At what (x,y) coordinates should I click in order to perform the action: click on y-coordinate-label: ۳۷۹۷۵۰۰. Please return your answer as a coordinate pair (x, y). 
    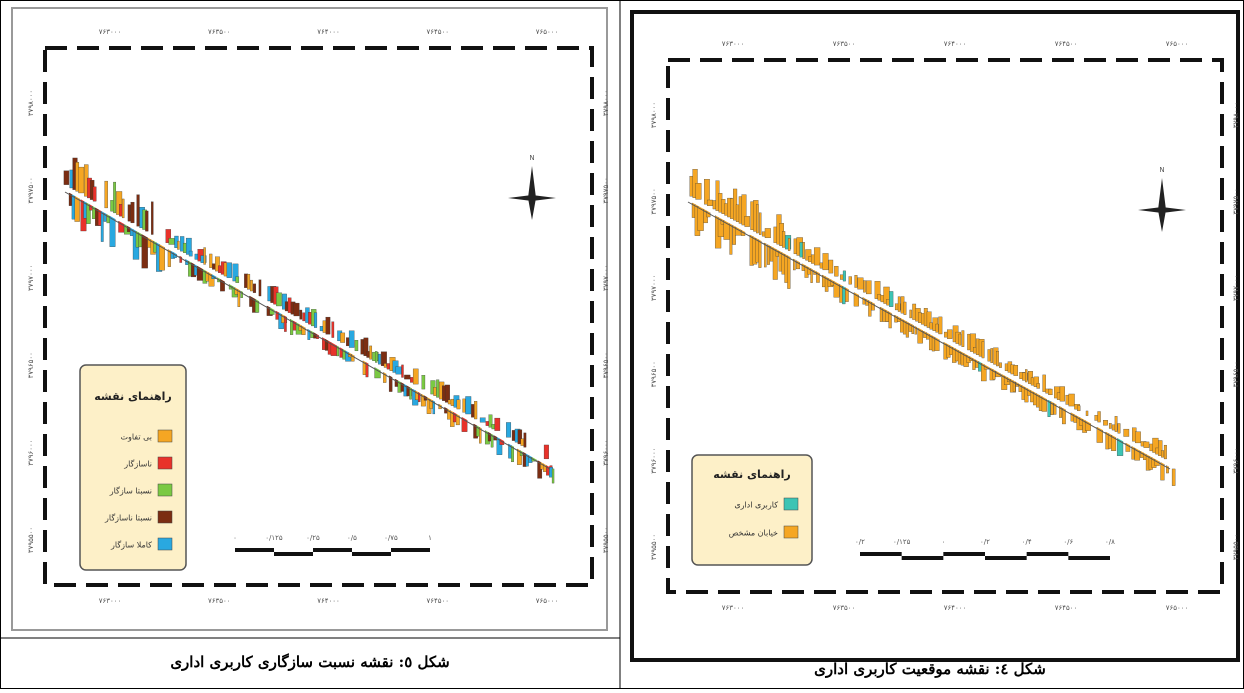
    Looking at the image, I should click on (31, 190).